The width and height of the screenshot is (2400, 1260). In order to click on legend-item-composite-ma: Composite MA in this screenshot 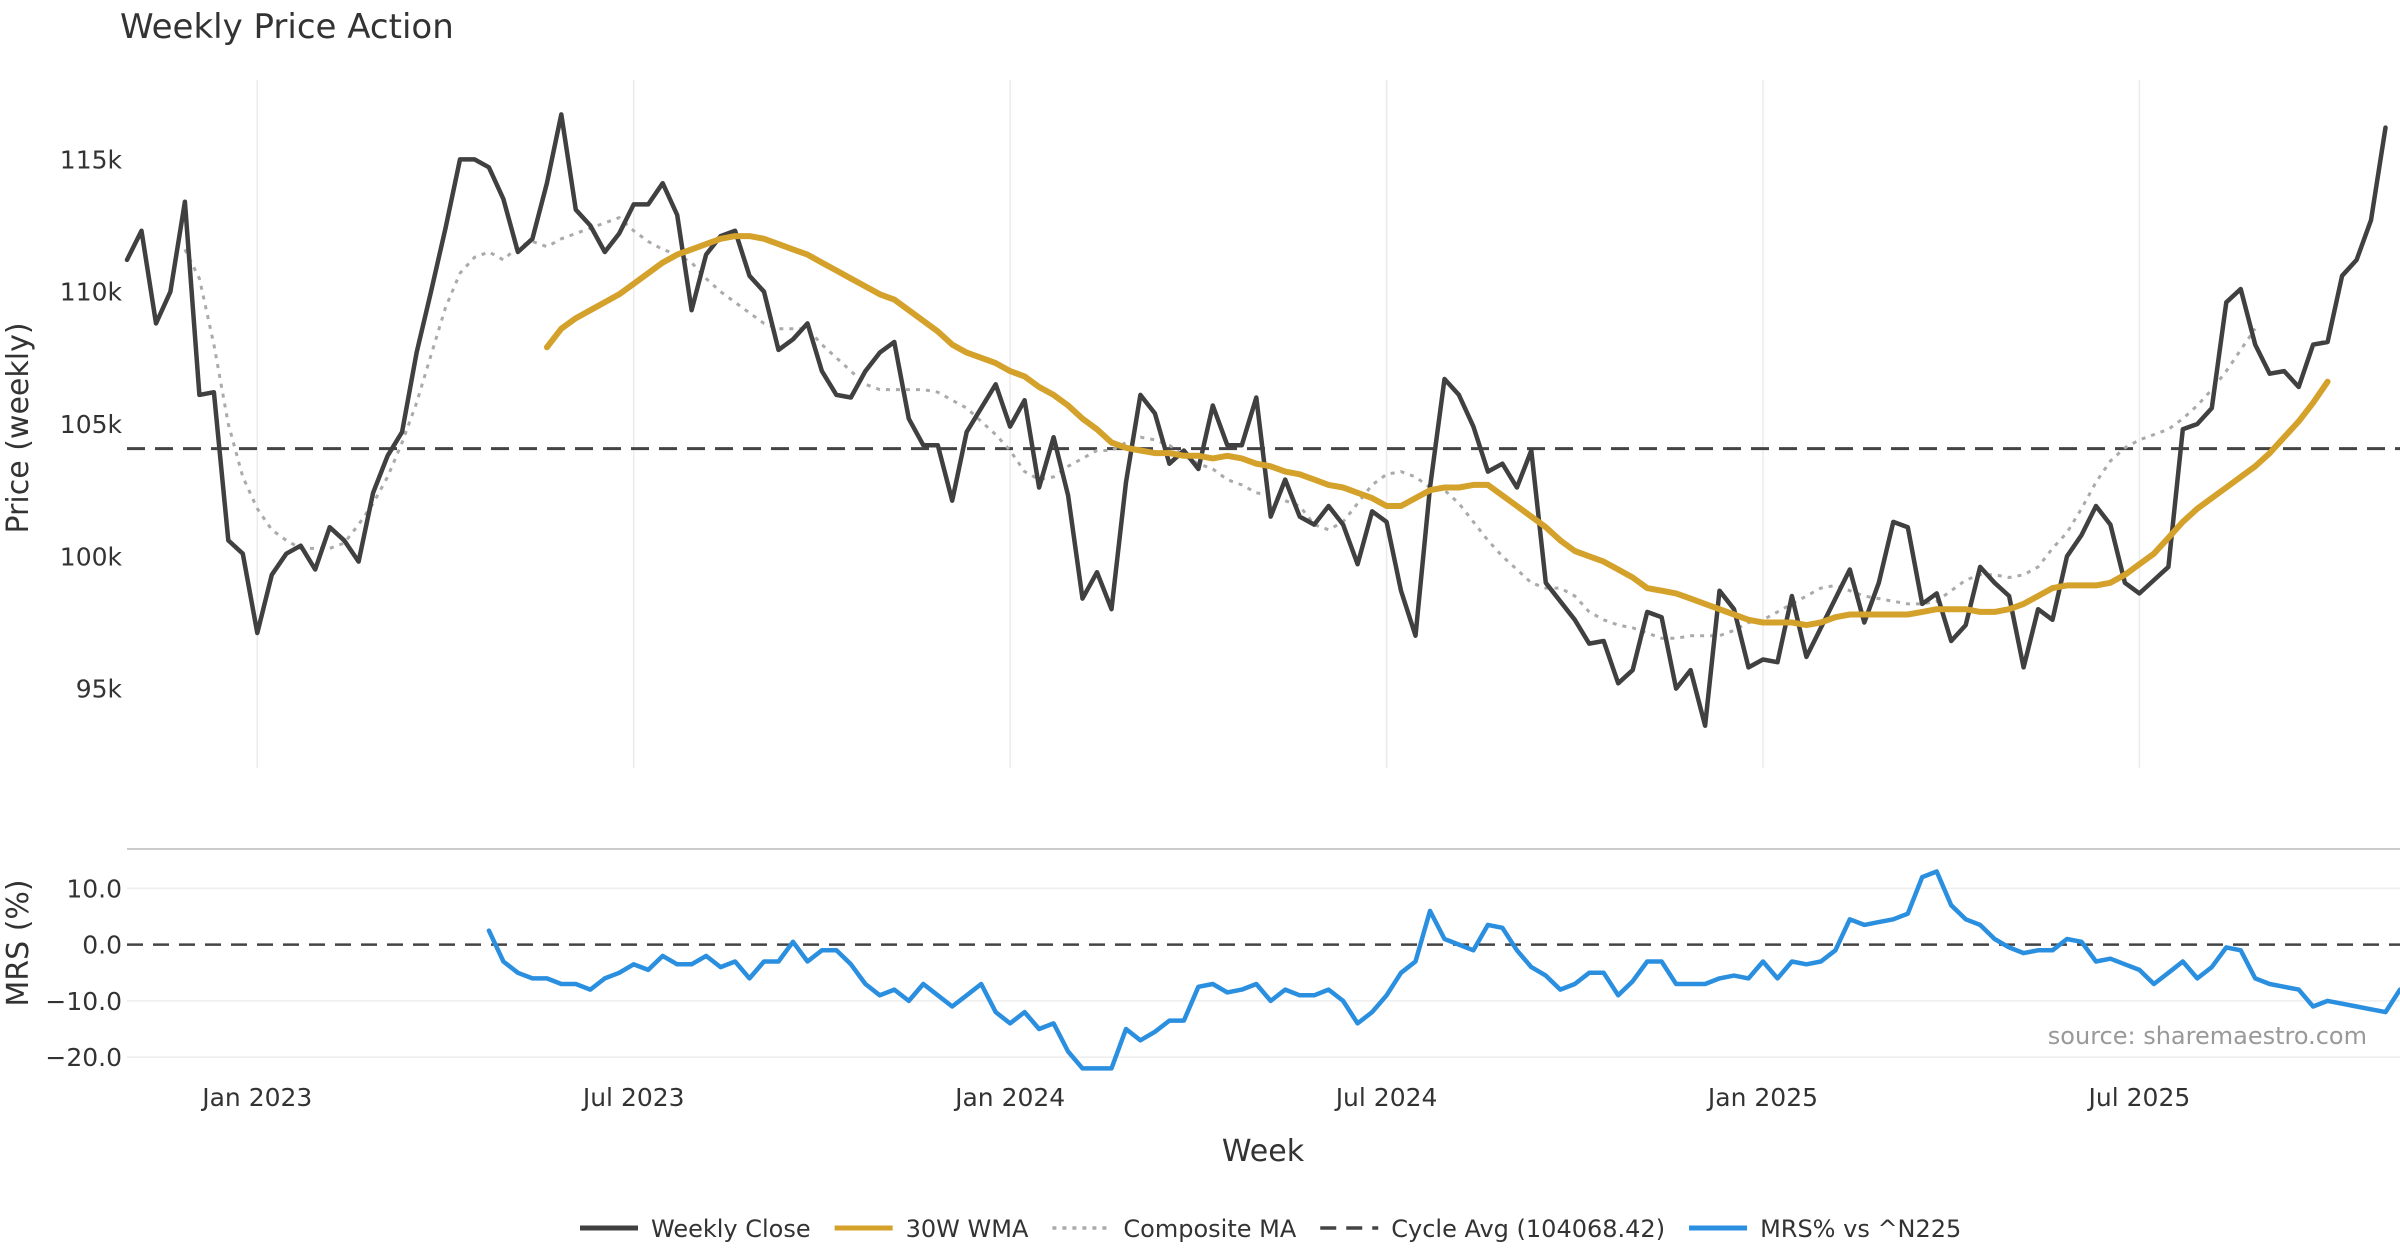, I will do `click(1174, 1229)`.